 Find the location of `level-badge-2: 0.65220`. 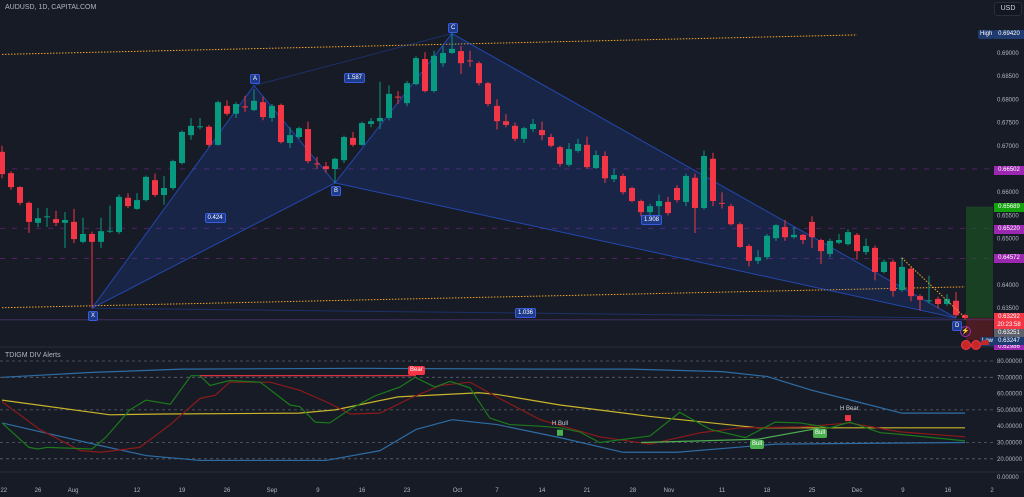

level-badge-2: 0.65220 is located at coordinates (1009, 229).